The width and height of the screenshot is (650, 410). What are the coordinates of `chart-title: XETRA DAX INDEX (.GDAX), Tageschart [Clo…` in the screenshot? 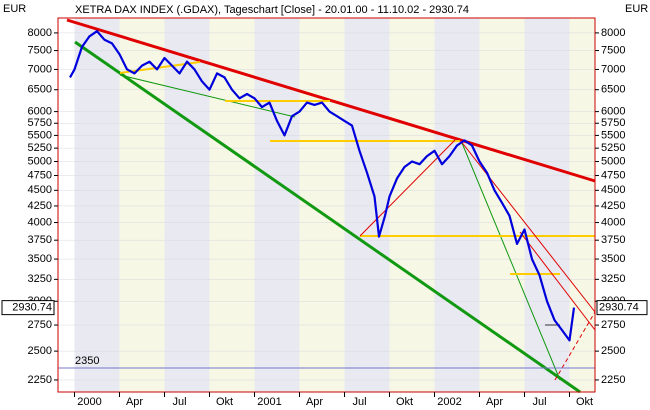 It's located at (272, 10).